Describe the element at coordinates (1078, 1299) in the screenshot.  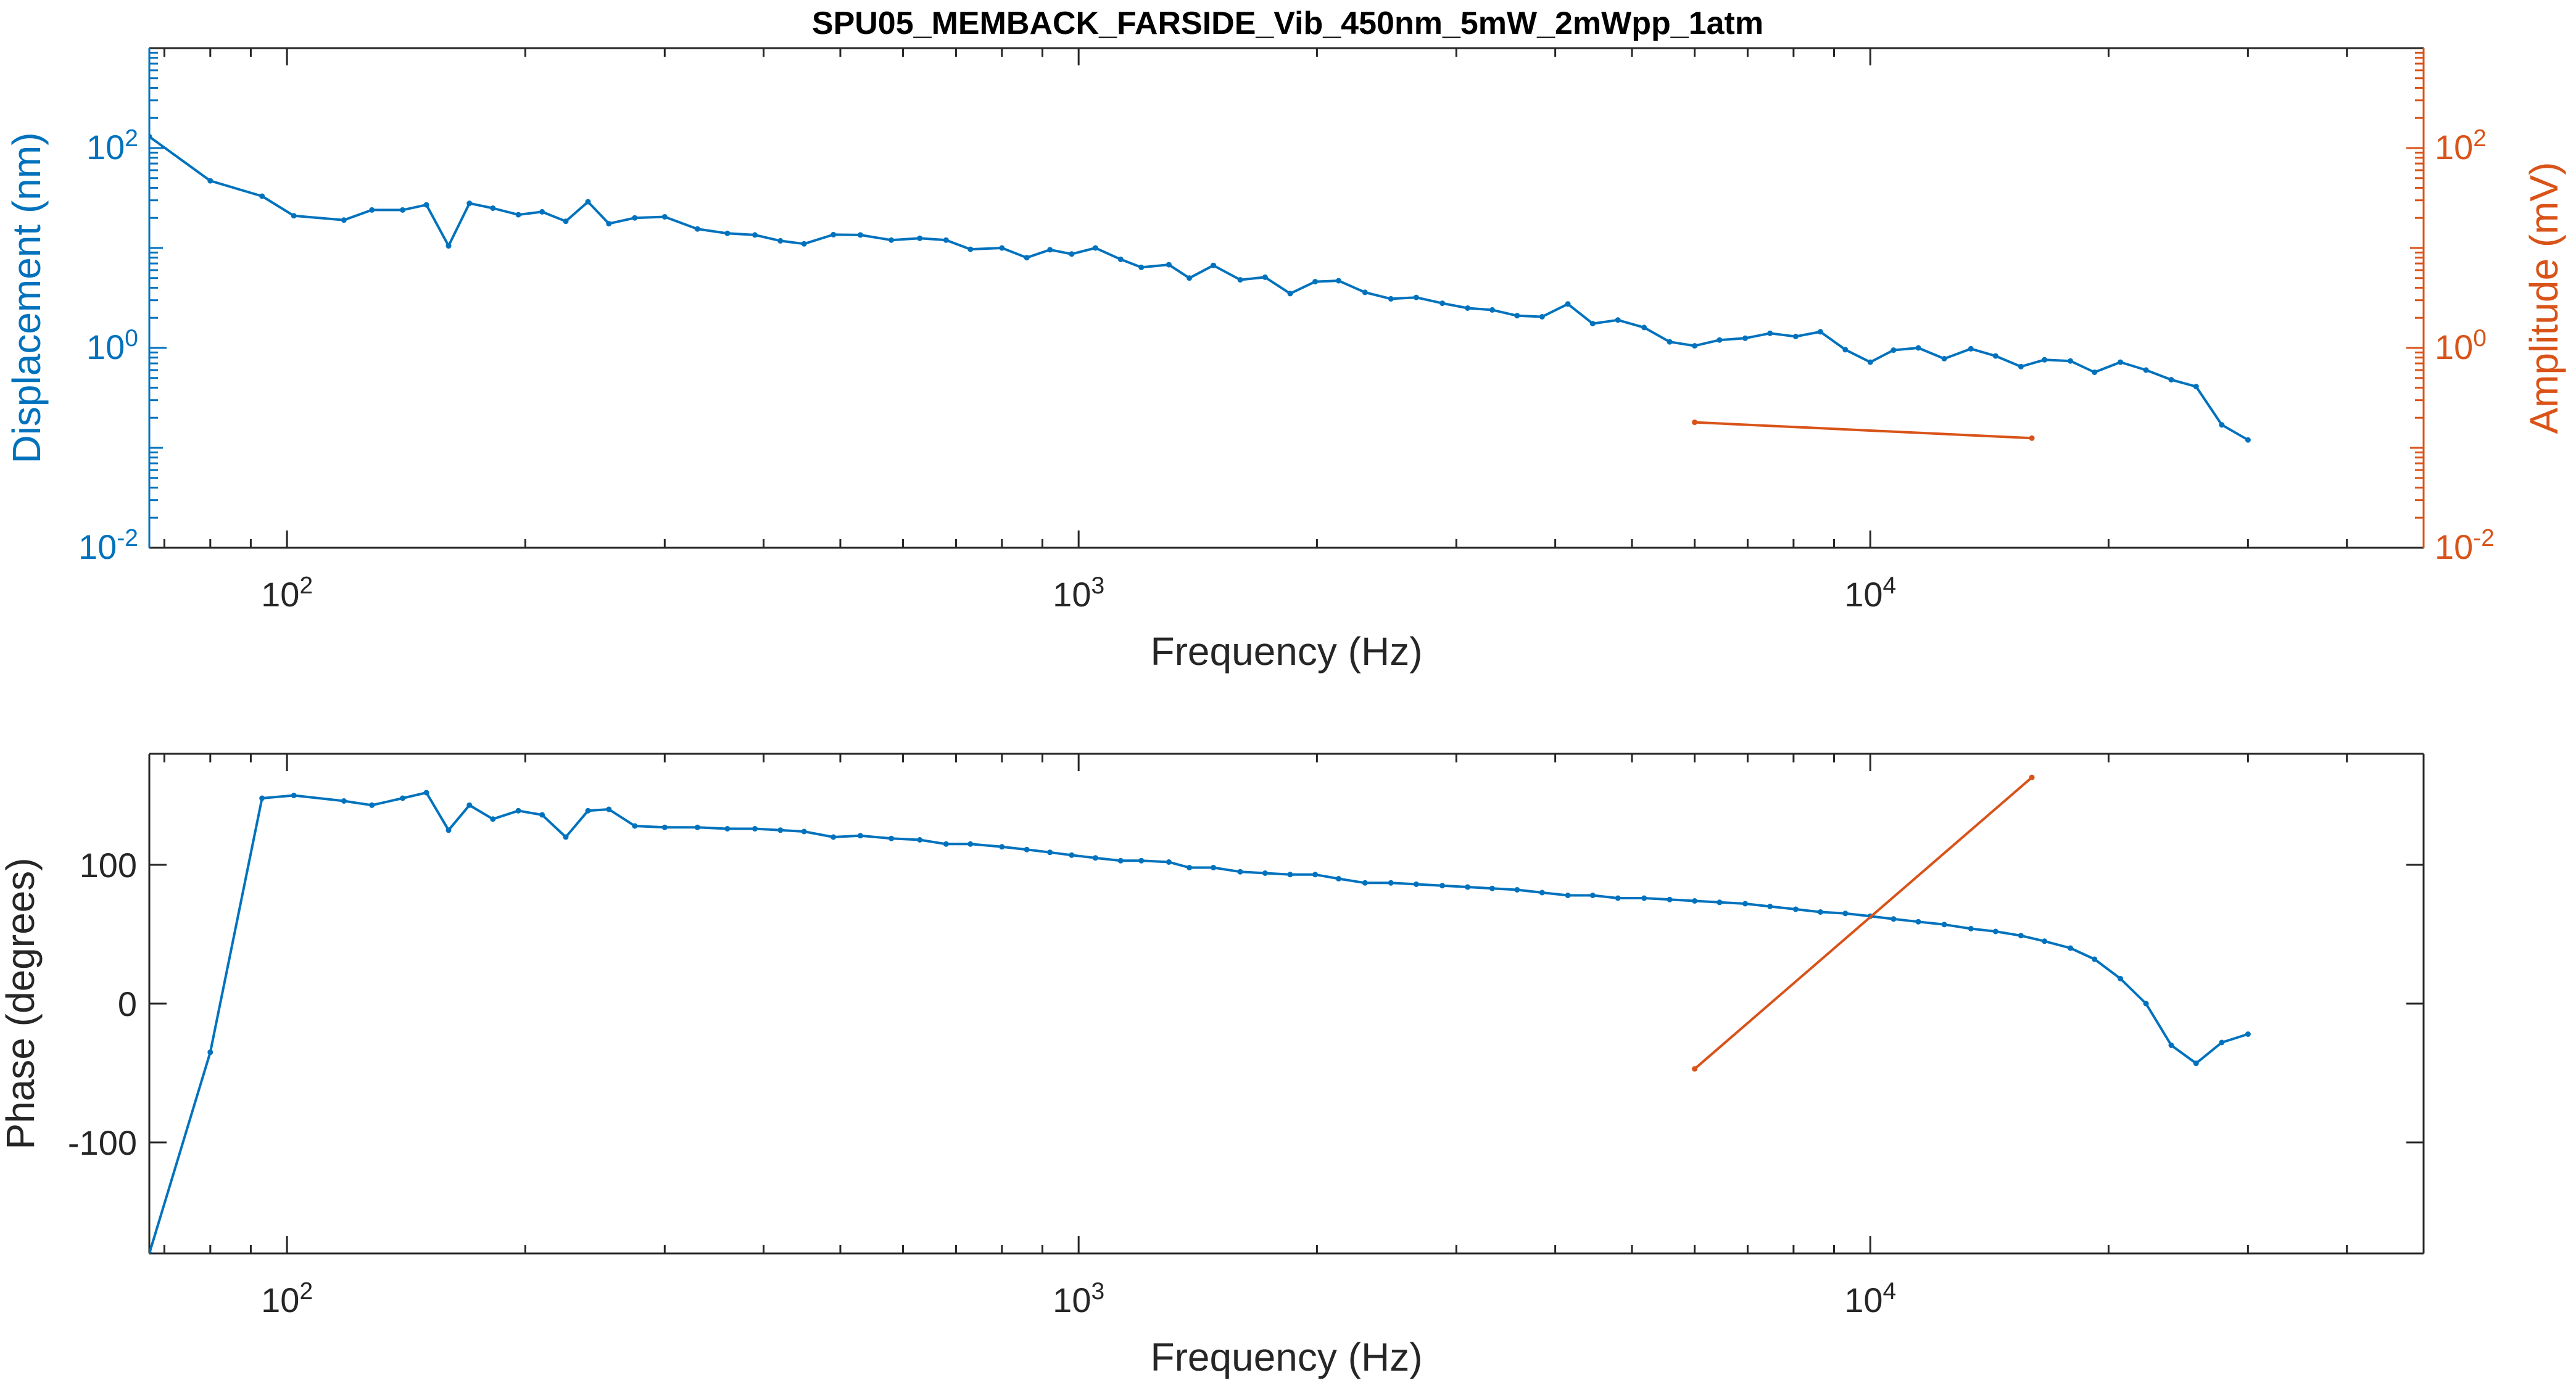
I see `x-tick-label: 10³` at that location.